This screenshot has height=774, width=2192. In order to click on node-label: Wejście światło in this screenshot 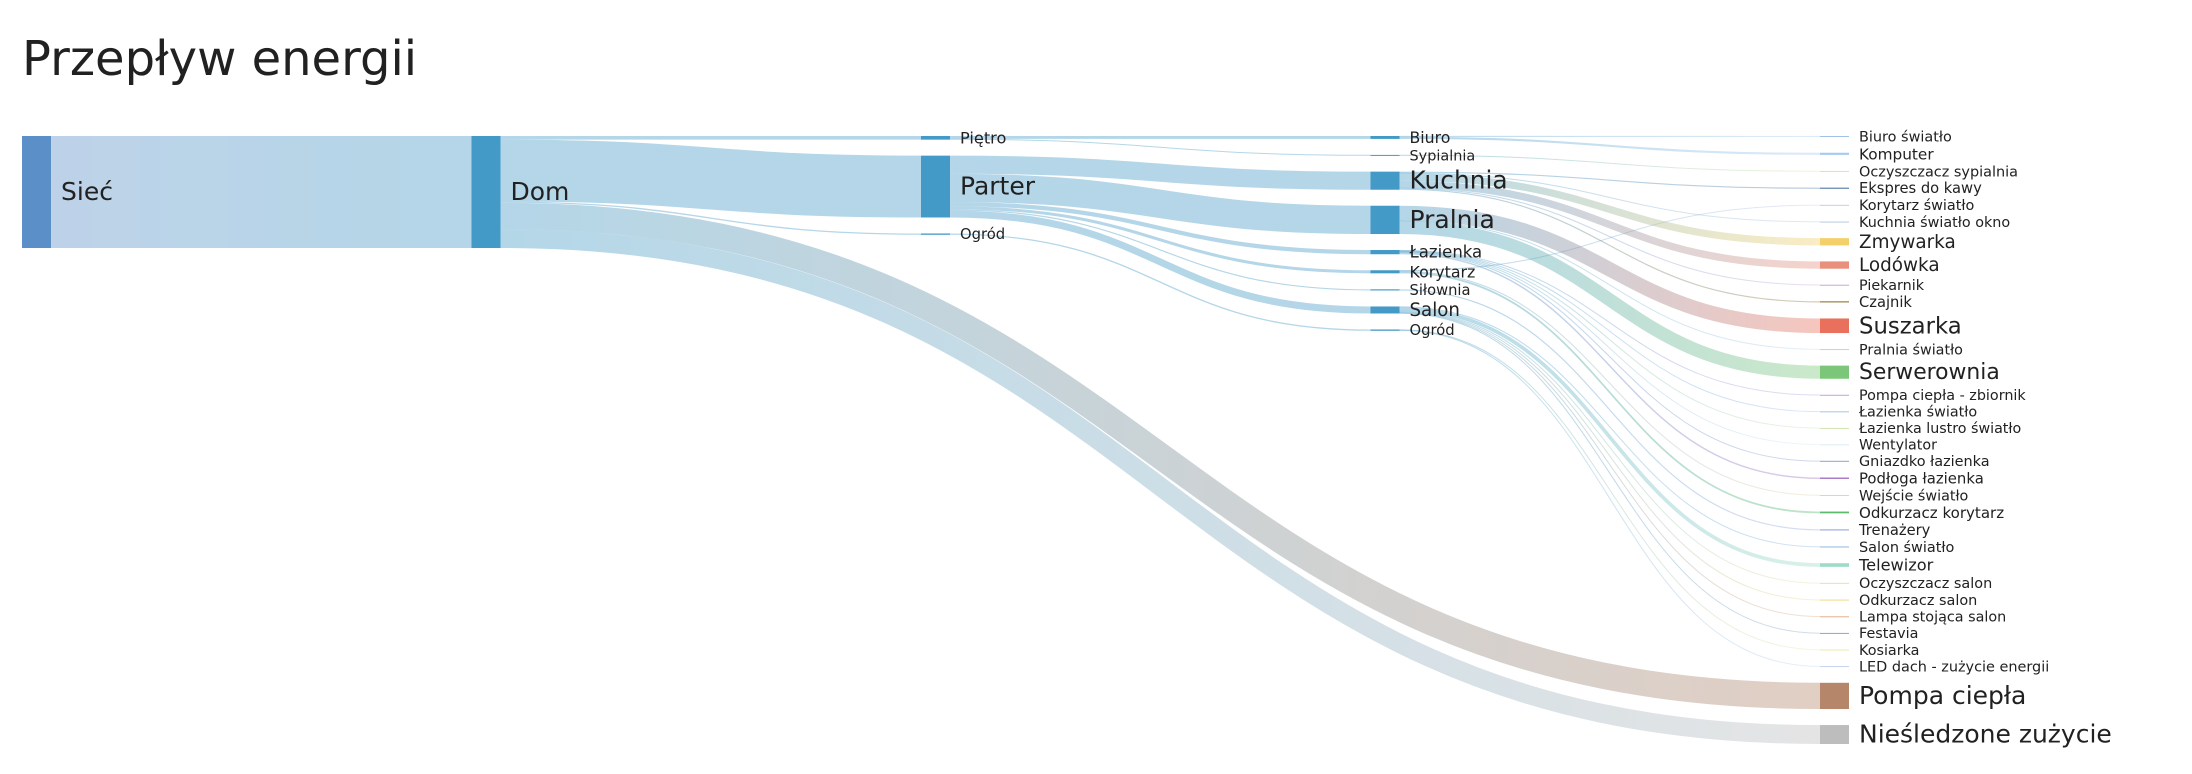, I will do `click(1913, 496)`.